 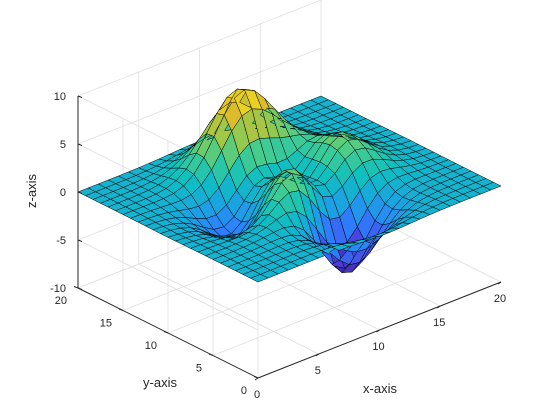 I want to click on y-tick-label: 10, so click(x=151, y=346).